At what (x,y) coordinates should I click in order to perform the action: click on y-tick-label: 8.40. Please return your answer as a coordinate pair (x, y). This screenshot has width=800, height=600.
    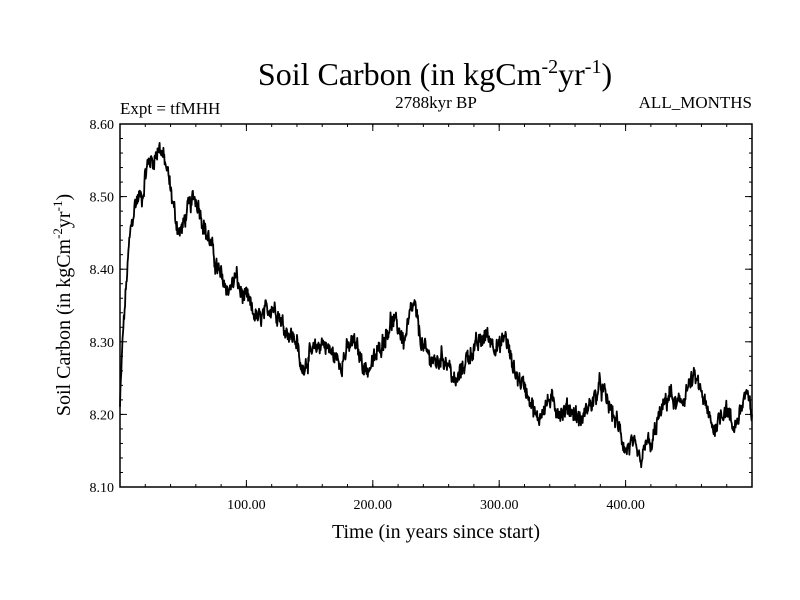
    Looking at the image, I should click on (102, 270).